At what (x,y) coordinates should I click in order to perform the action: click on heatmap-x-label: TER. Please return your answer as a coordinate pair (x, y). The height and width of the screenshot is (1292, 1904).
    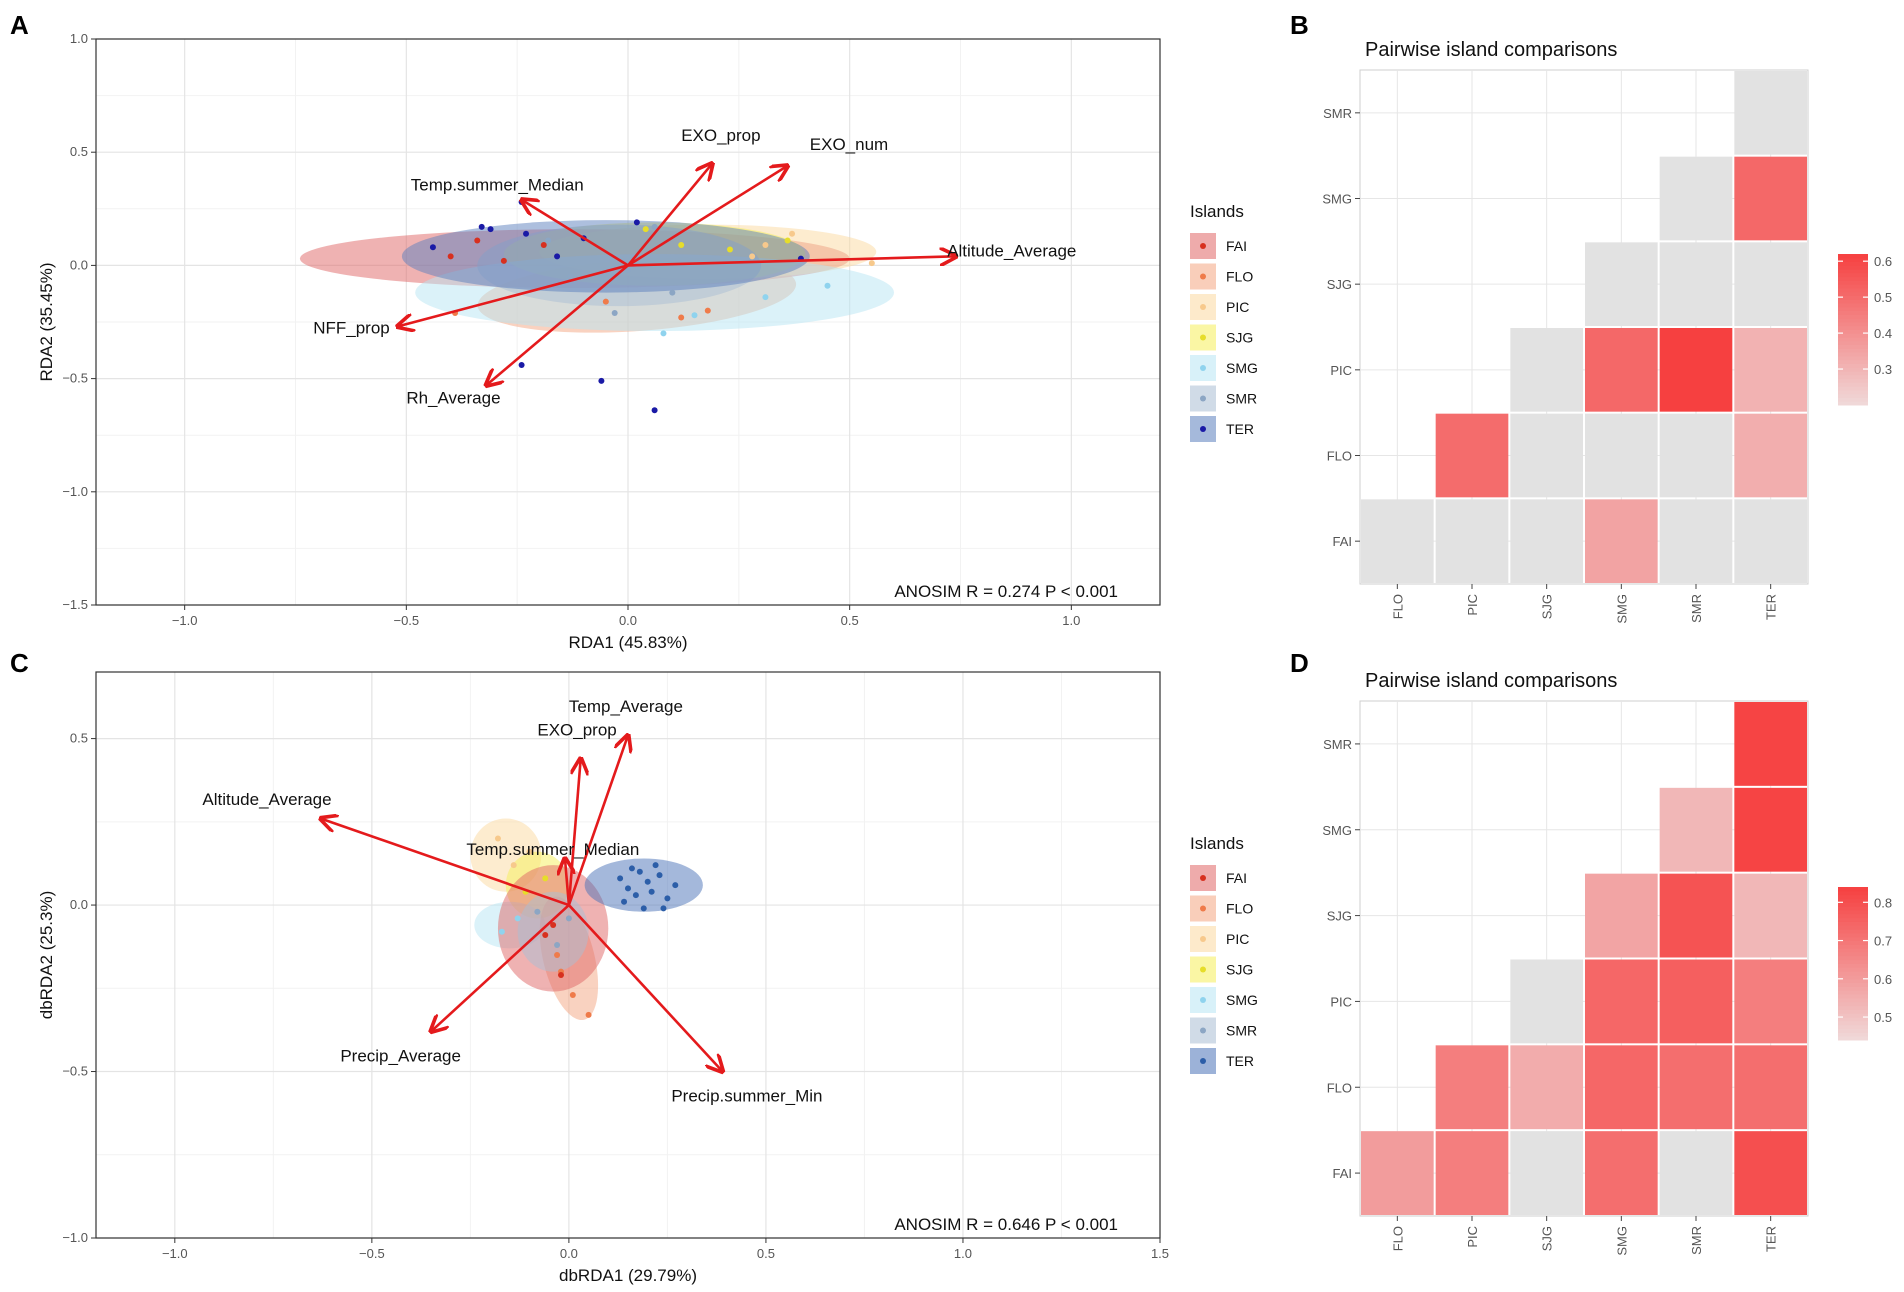
    Looking at the image, I should click on (1771, 1239).